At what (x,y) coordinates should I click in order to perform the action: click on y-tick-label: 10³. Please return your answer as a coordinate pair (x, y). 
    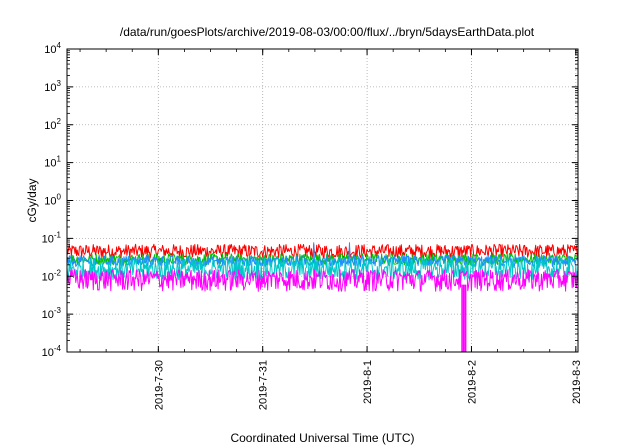
    Looking at the image, I should click on (52, 86).